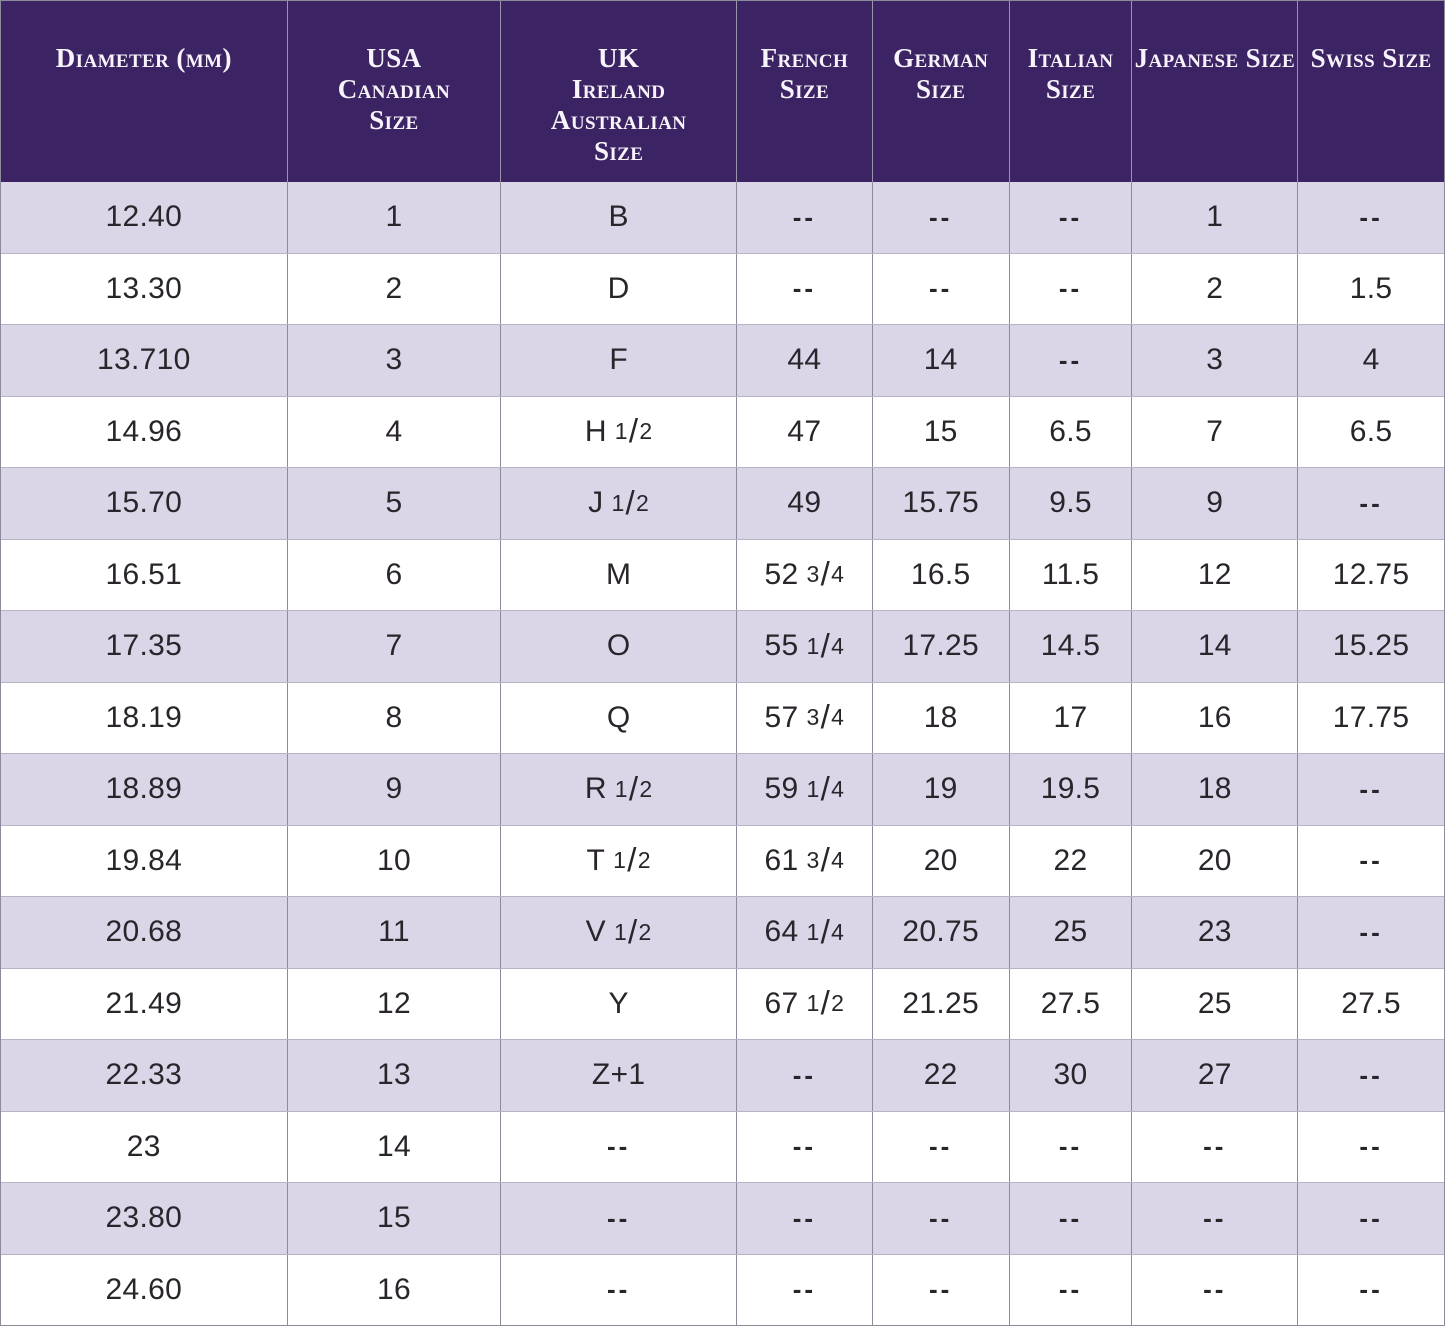 This screenshot has width=1445, height=1326. I want to click on cell-value-main: T, so click(596, 860).